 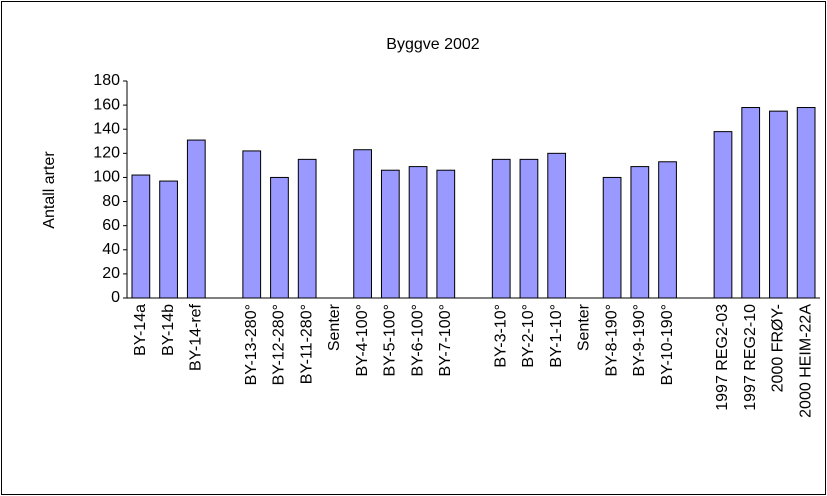 I want to click on y-axis-label: Antall arter, so click(x=49, y=190).